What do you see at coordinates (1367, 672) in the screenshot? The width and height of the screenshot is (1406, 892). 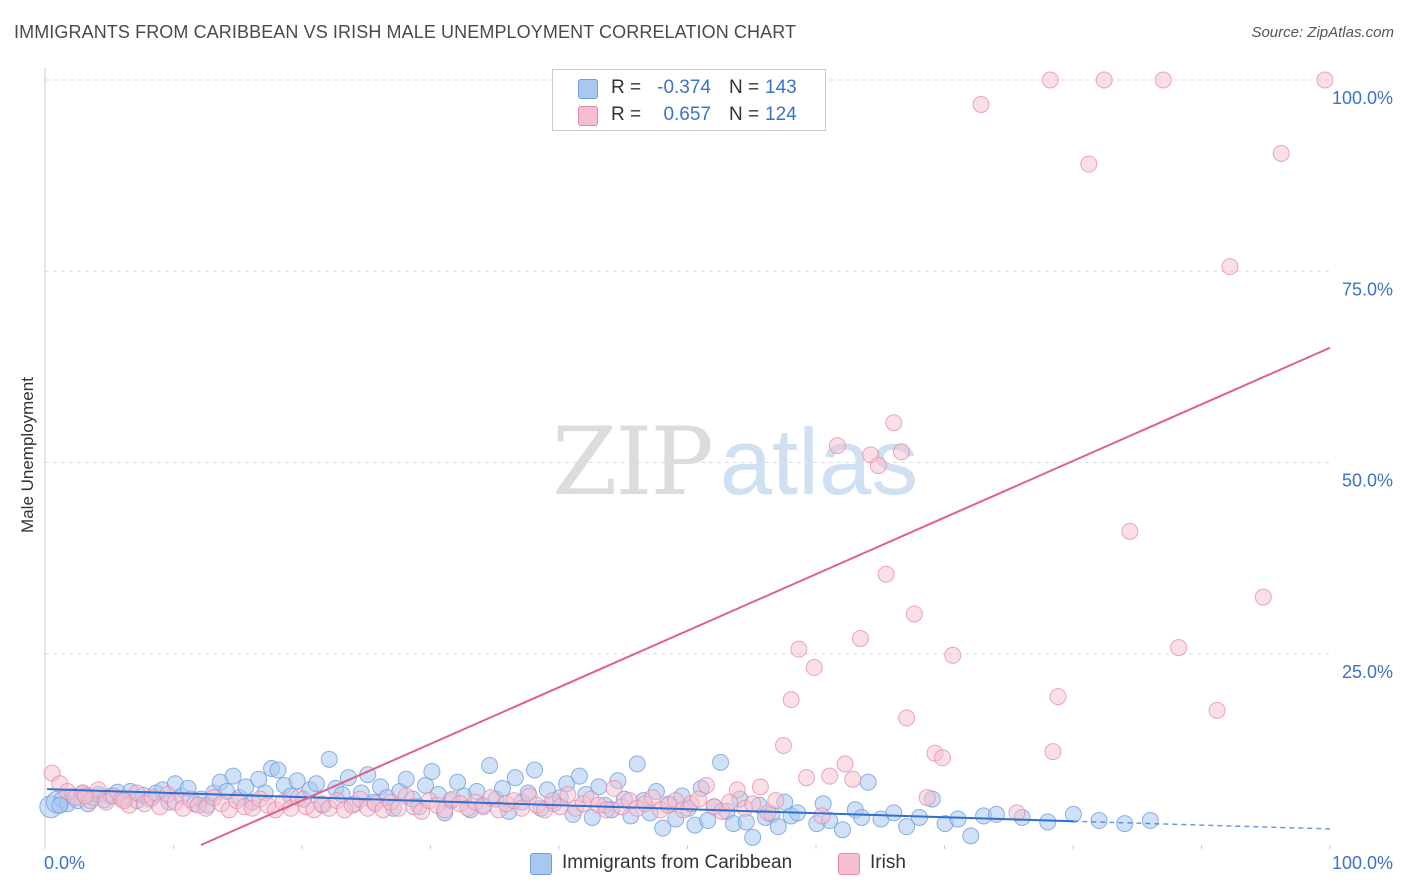 I see `y-tick-label: 25.0%` at bounding box center [1367, 672].